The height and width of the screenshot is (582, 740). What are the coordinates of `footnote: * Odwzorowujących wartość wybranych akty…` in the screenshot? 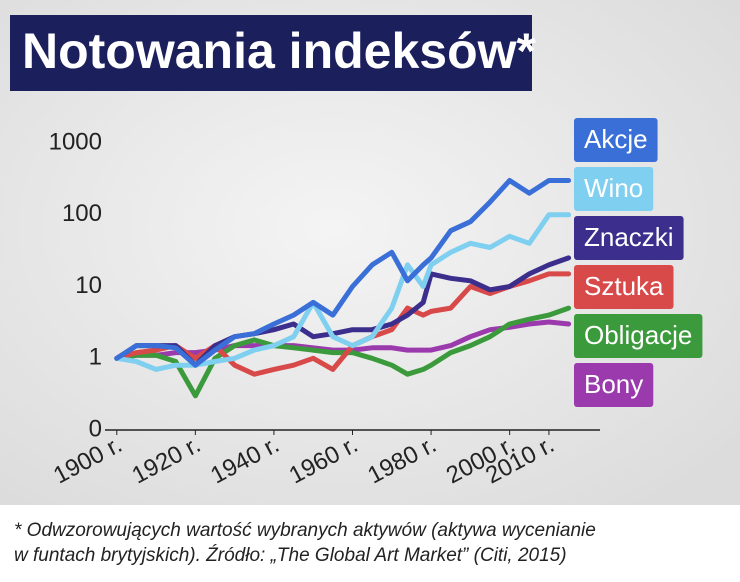 It's located at (305, 530).